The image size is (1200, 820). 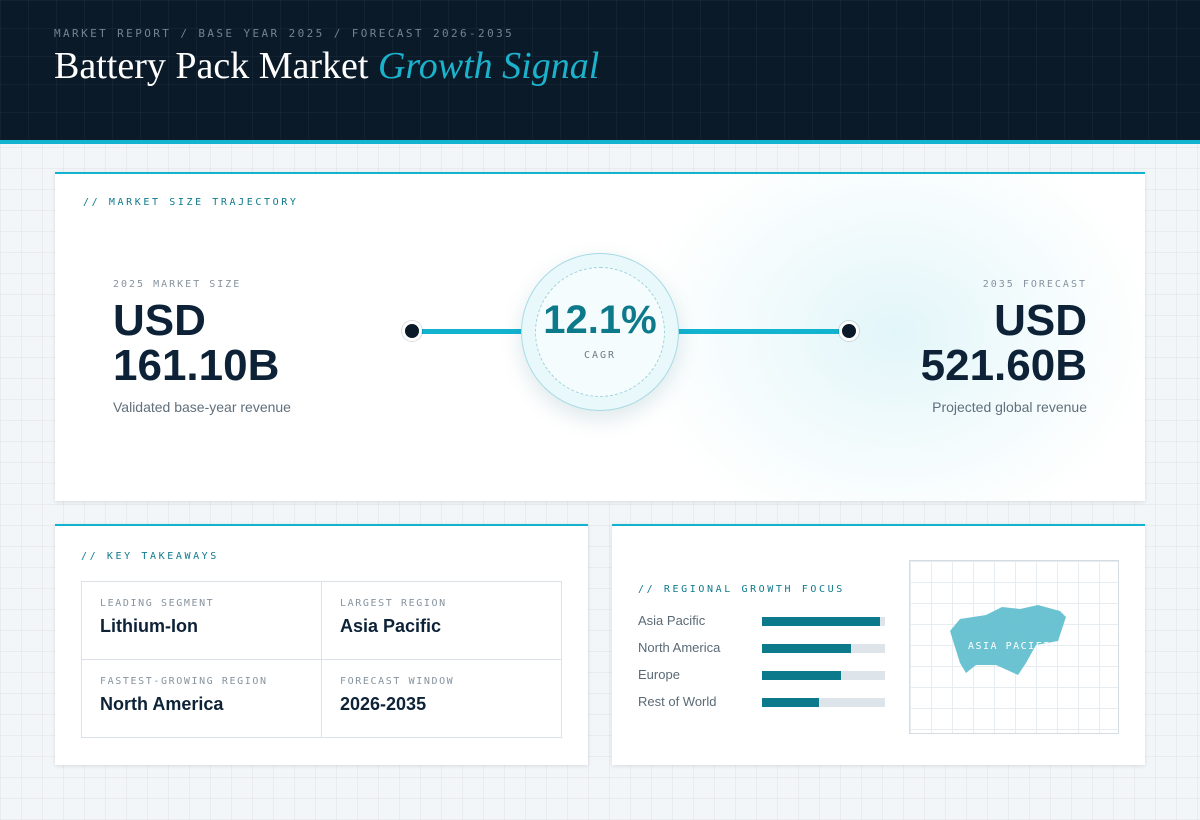 I want to click on map-region-label: ASIA PACIFIC, so click(x=1013, y=646).